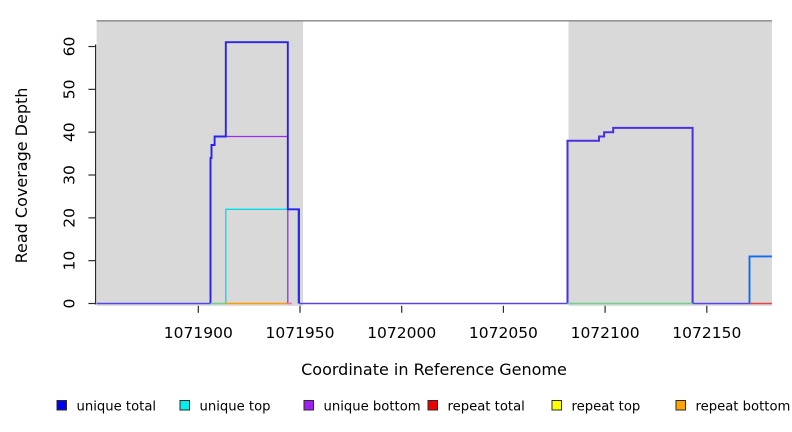 The width and height of the screenshot is (792, 432). I want to click on x-tick-label: 1071900, so click(198, 333).